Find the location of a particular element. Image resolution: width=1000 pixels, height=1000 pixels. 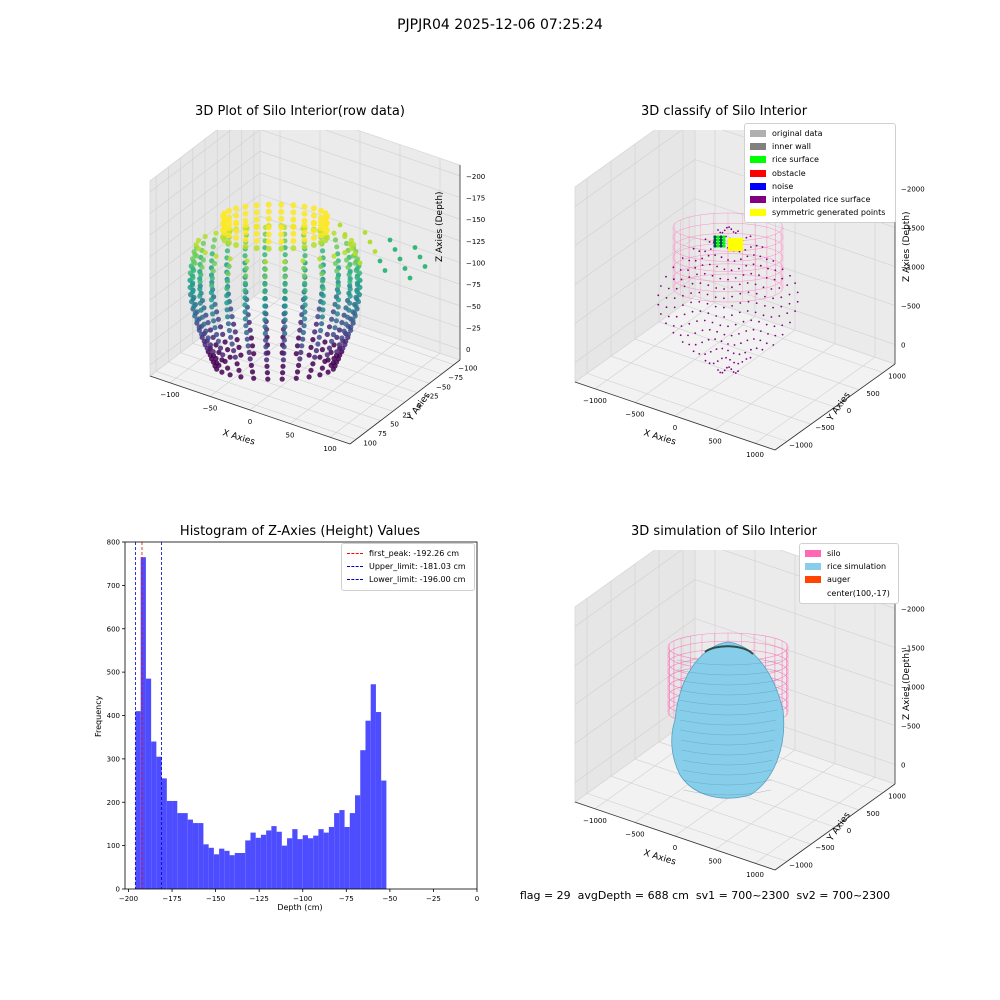

z-tick-label: −175 is located at coordinates (475, 199).